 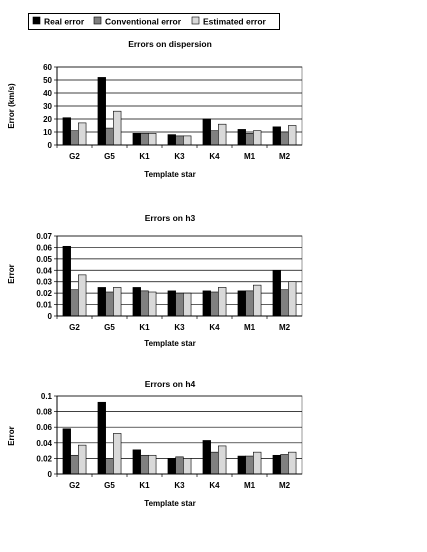 I want to click on plot-area: 0 10 20 30 40 50 60 G2 G5 K1 K3 K4 M1 M2, so click(x=173, y=112).